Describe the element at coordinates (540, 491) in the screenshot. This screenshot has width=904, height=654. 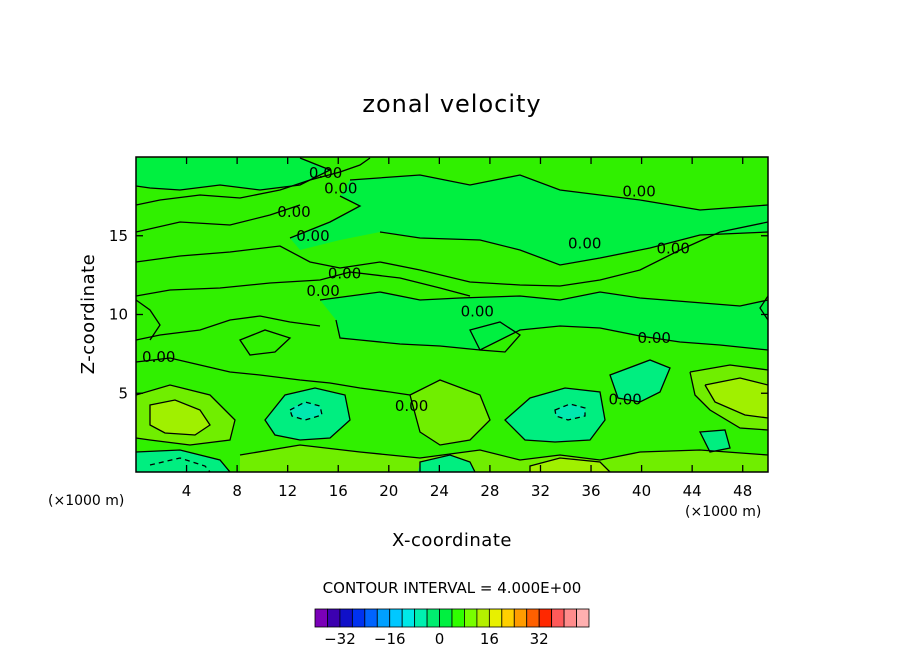
I see `x-tick-label: 32` at that location.